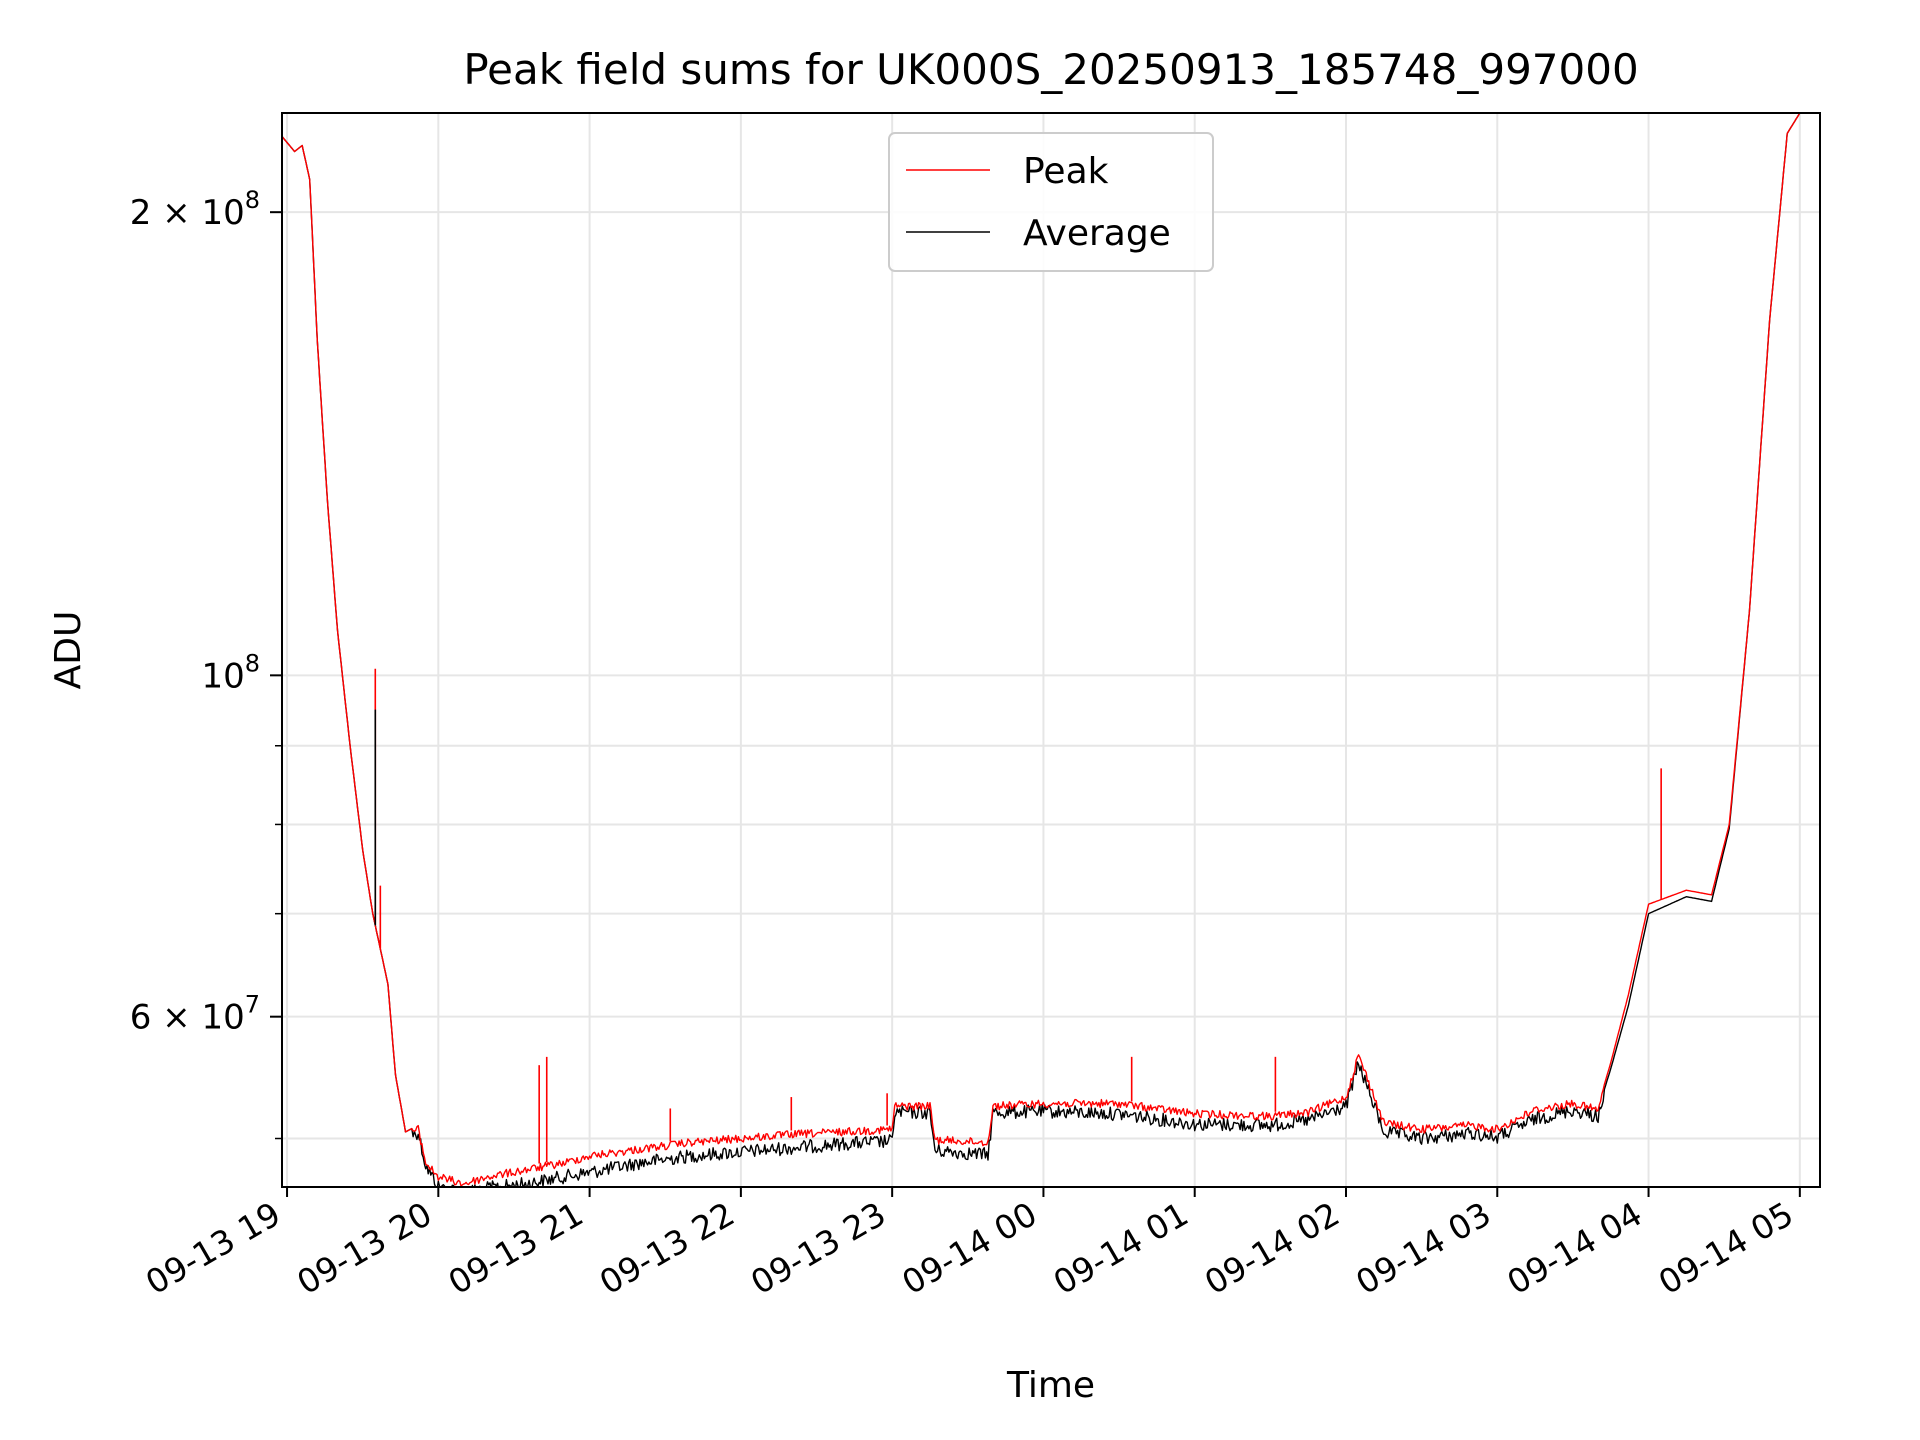  I want to click on y-tick-label: 2 × 108, so click(195, 209).